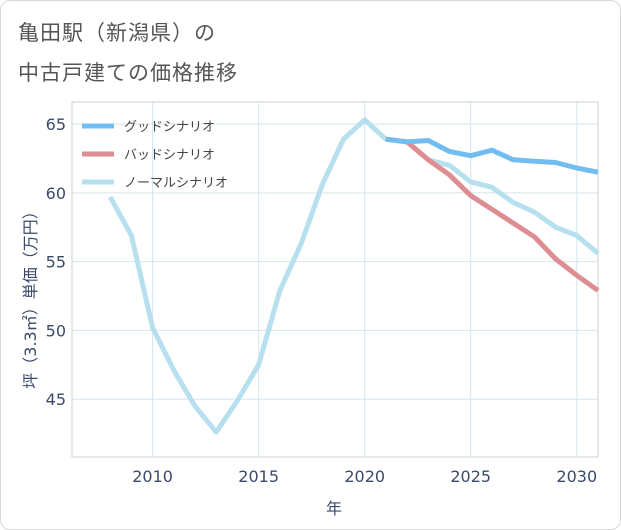  What do you see at coordinates (30, 295) in the screenshot?
I see `y-axis-title: 坪（3.3㎡）単価（万円）` at bounding box center [30, 295].